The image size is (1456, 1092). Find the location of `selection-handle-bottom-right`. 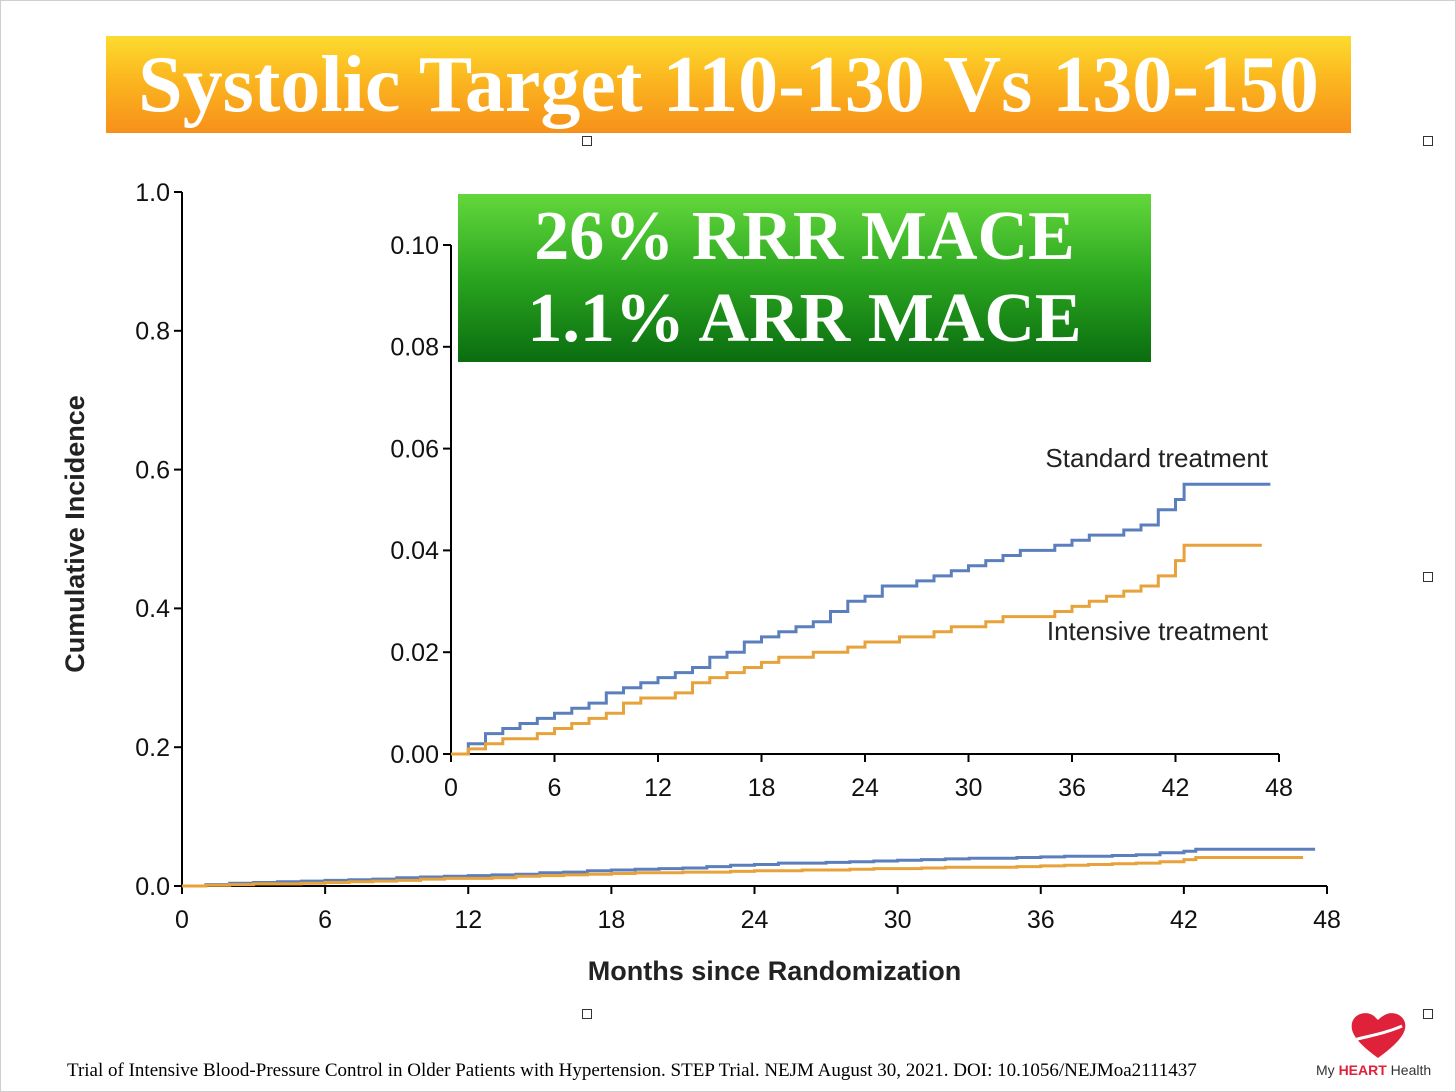

selection-handle-bottom-right is located at coordinates (1428, 1014).